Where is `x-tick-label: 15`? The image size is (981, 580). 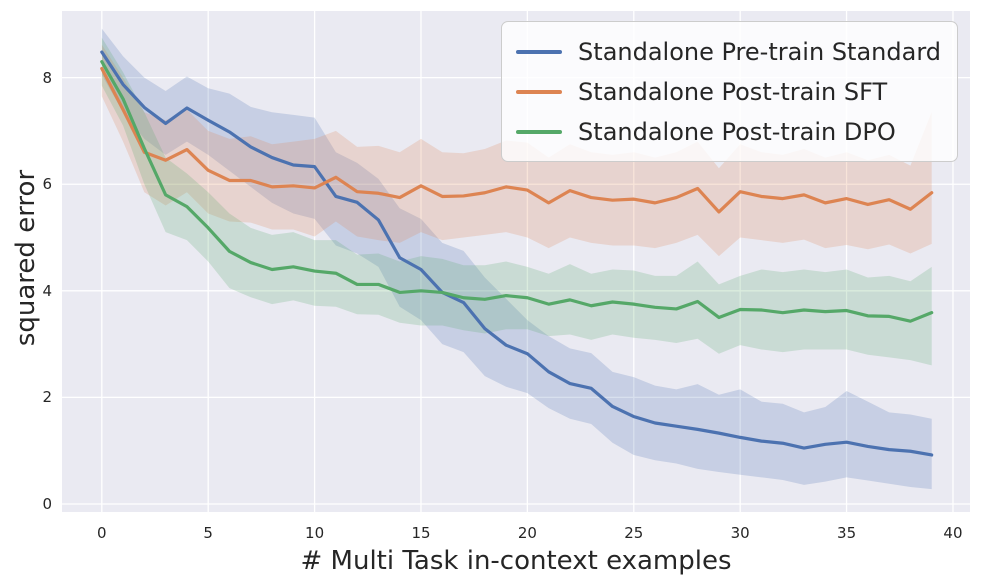 x-tick-label: 15 is located at coordinates (421, 533).